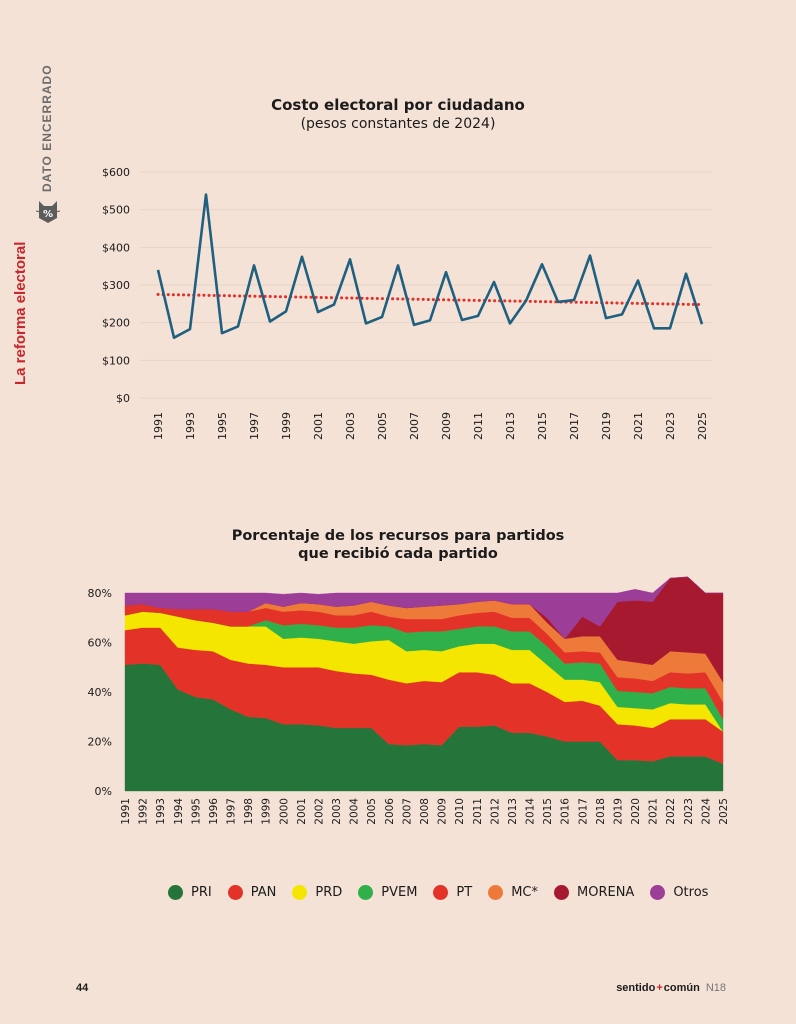 The height and width of the screenshot is (1024, 796). What do you see at coordinates (691, 892) in the screenshot?
I see `legend-label: Otros` at bounding box center [691, 892].